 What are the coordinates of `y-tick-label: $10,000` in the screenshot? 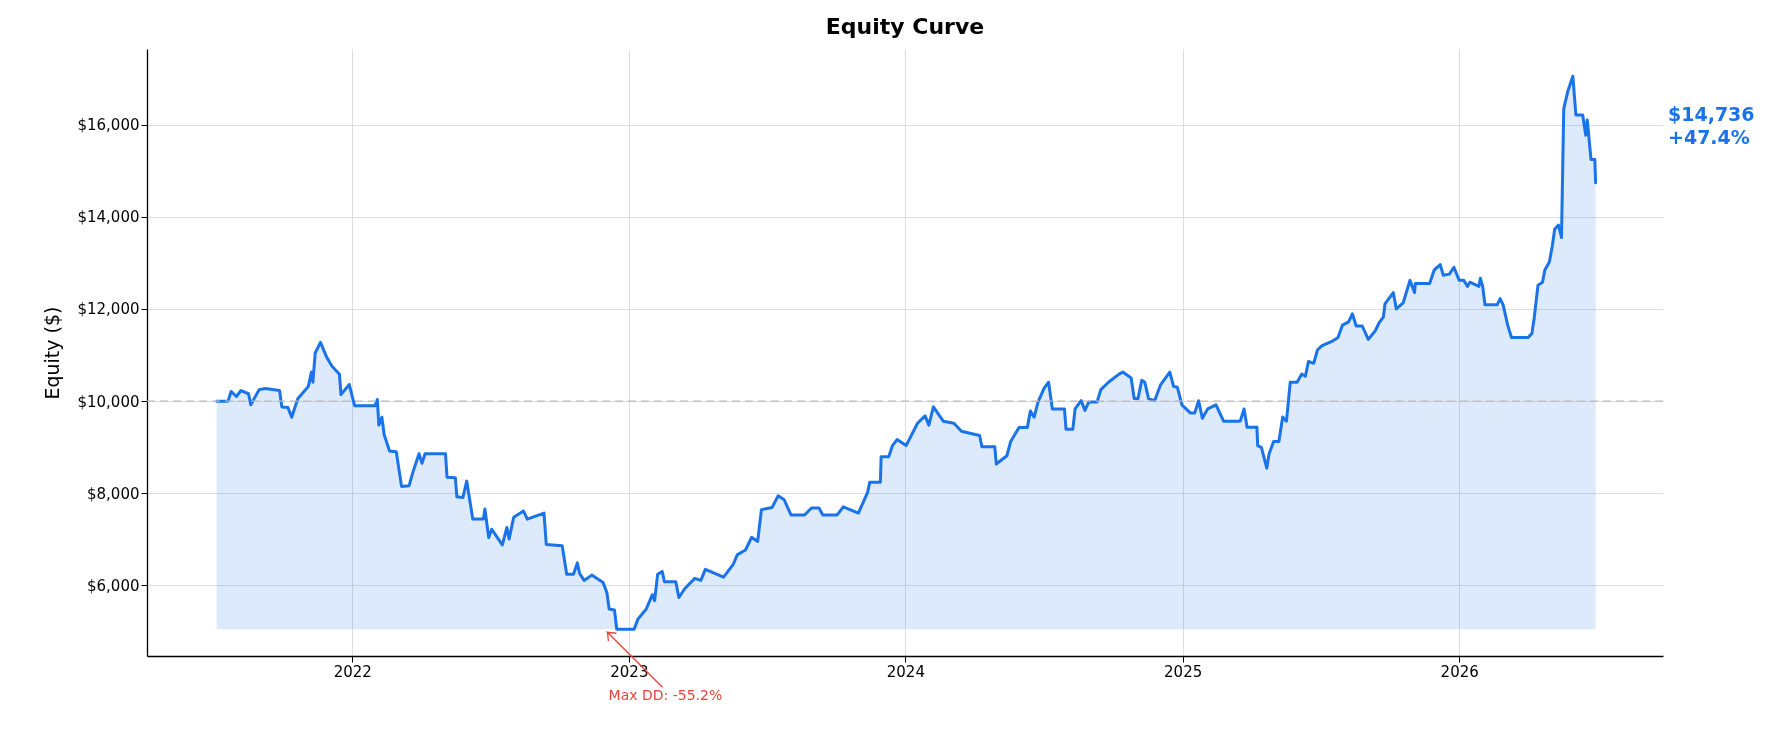 It's located at (108, 401).